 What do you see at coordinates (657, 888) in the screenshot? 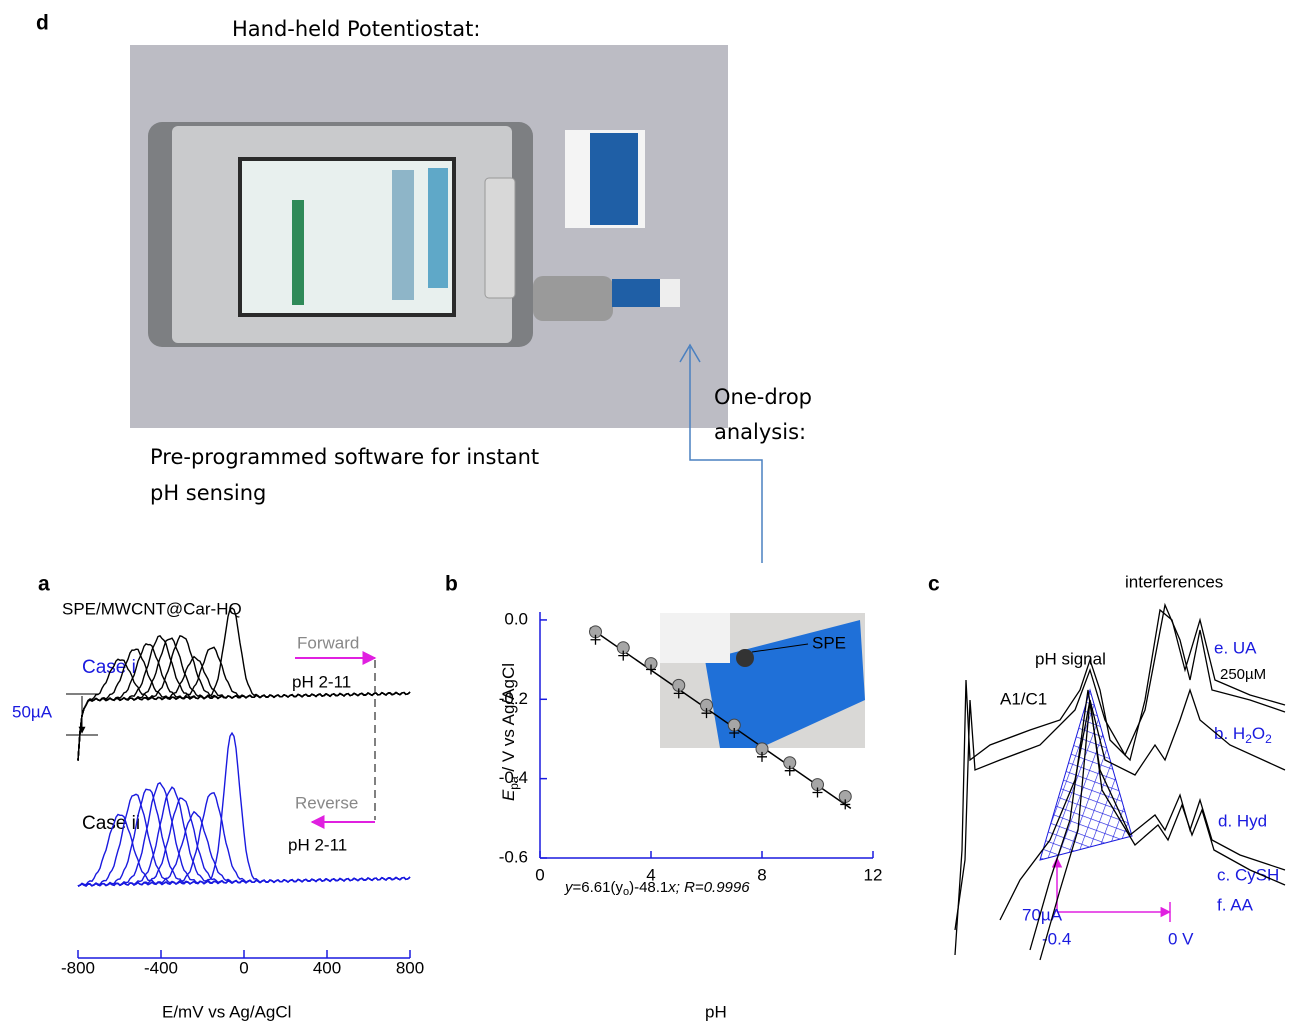
I see `annotation: y=6.61(yo)-48.1x; R=0.9996` at bounding box center [657, 888].